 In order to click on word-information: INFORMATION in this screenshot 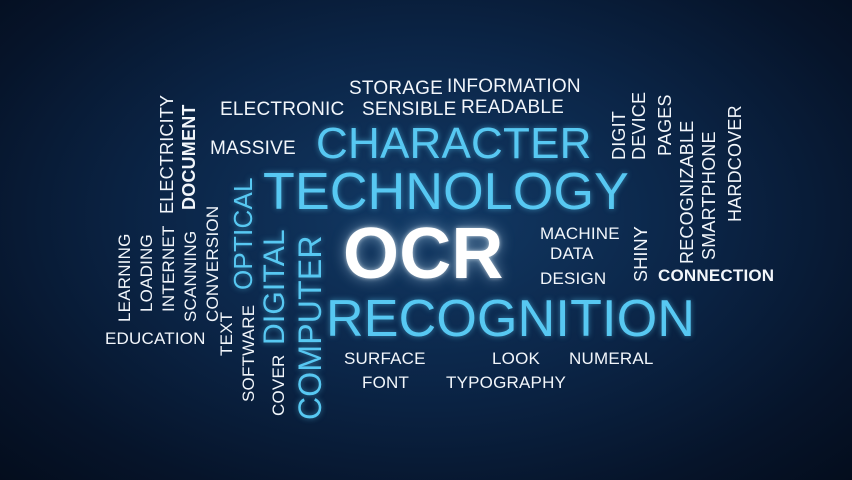, I will do `click(514, 86)`.